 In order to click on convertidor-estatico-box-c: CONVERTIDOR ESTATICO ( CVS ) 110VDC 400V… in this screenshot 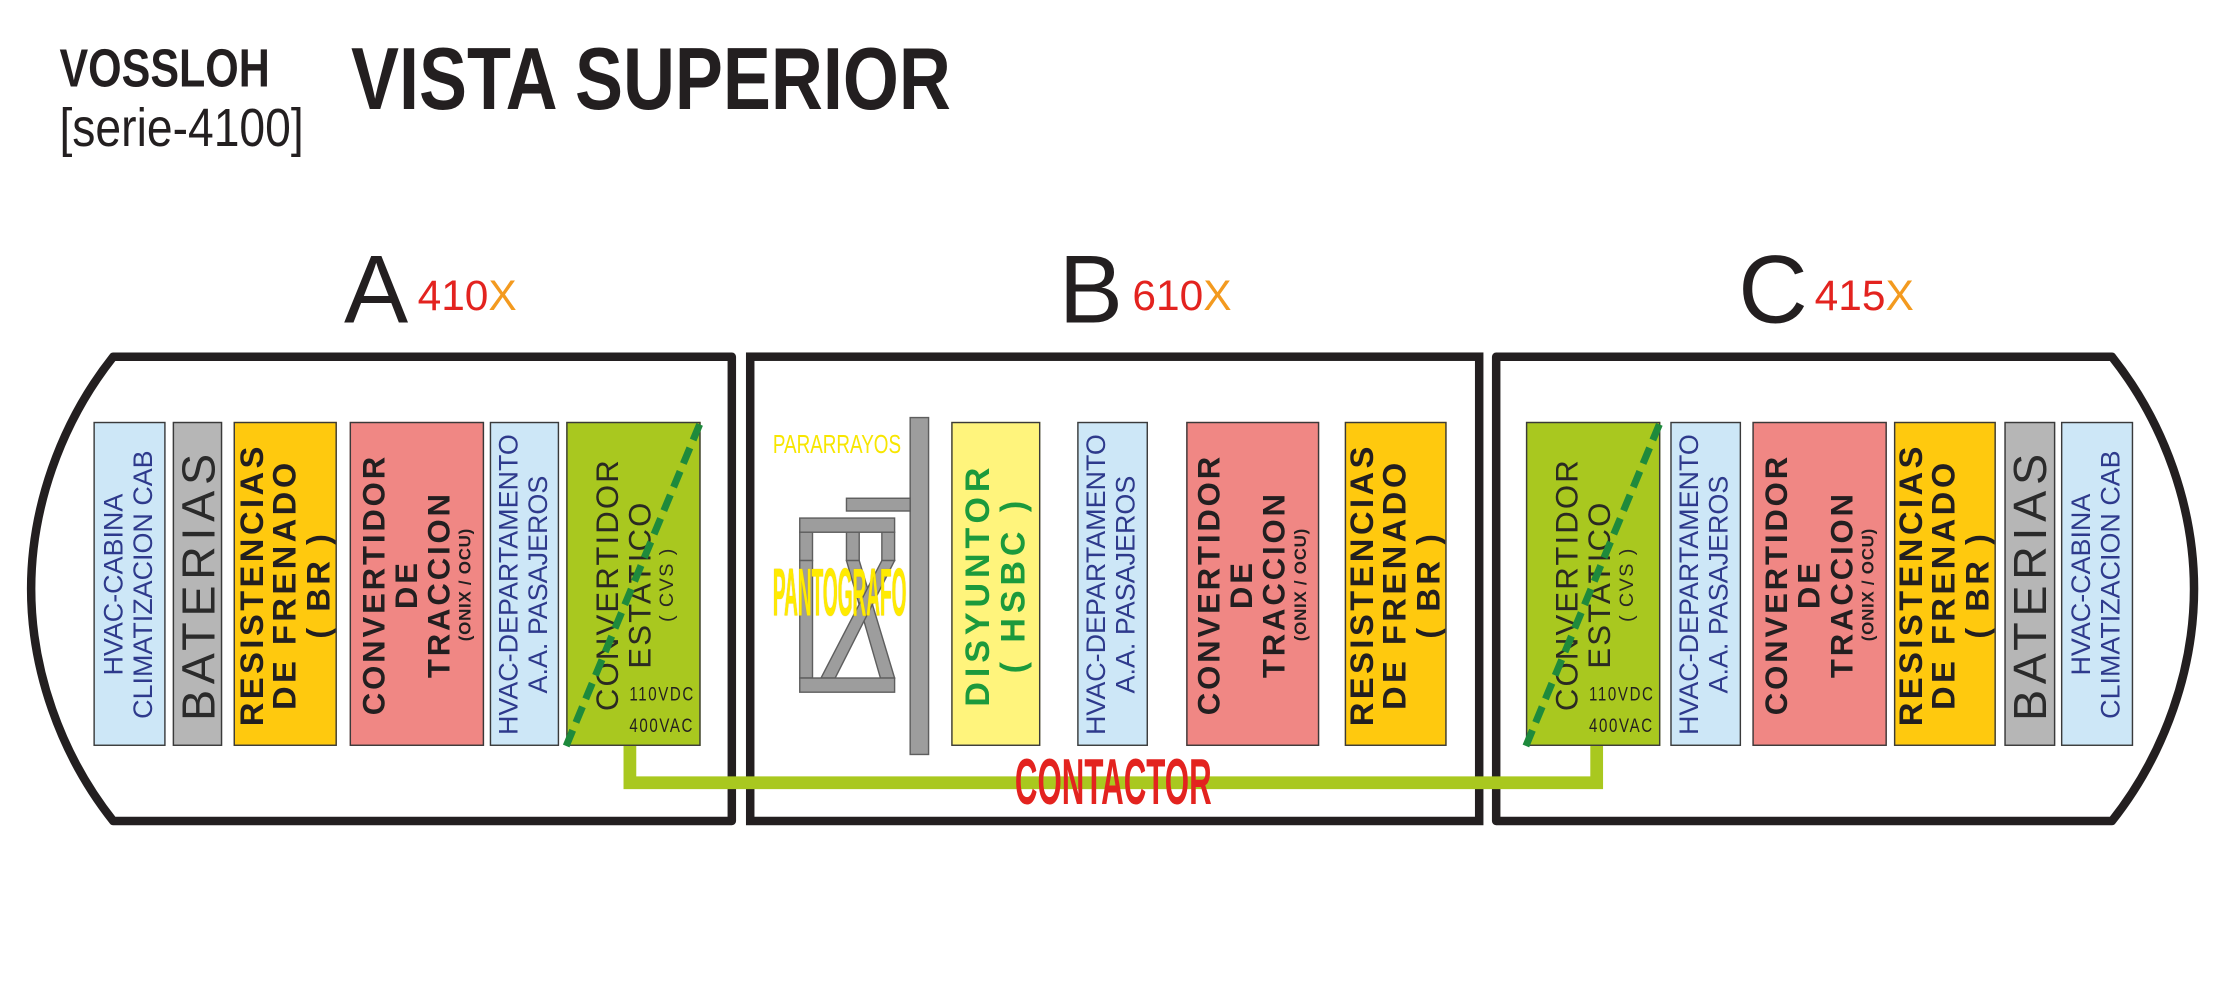, I will do `click(1593, 583)`.